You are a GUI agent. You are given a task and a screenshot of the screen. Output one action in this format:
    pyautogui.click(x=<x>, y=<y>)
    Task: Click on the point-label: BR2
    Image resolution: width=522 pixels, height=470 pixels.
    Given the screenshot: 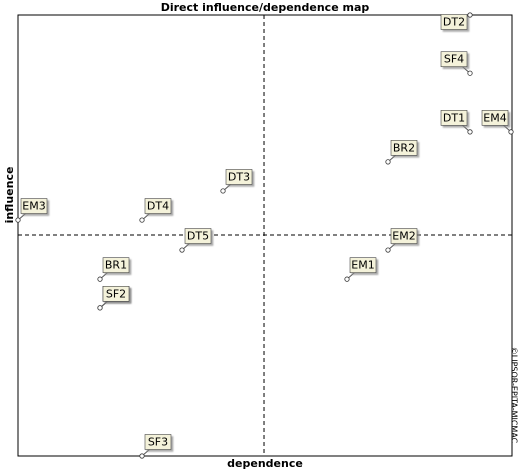 What is the action you would take?
    pyautogui.click(x=404, y=147)
    